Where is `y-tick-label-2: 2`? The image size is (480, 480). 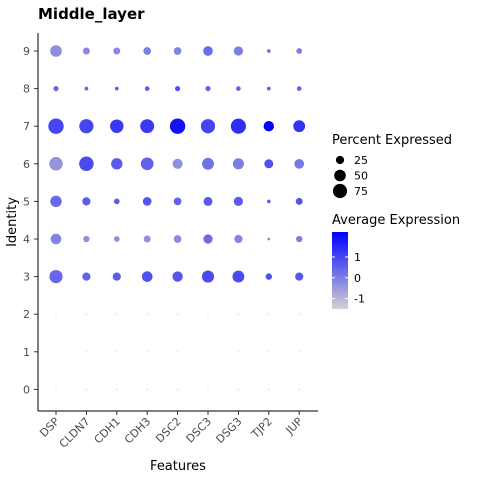 y-tick-label-2: 2 is located at coordinates (26, 314).